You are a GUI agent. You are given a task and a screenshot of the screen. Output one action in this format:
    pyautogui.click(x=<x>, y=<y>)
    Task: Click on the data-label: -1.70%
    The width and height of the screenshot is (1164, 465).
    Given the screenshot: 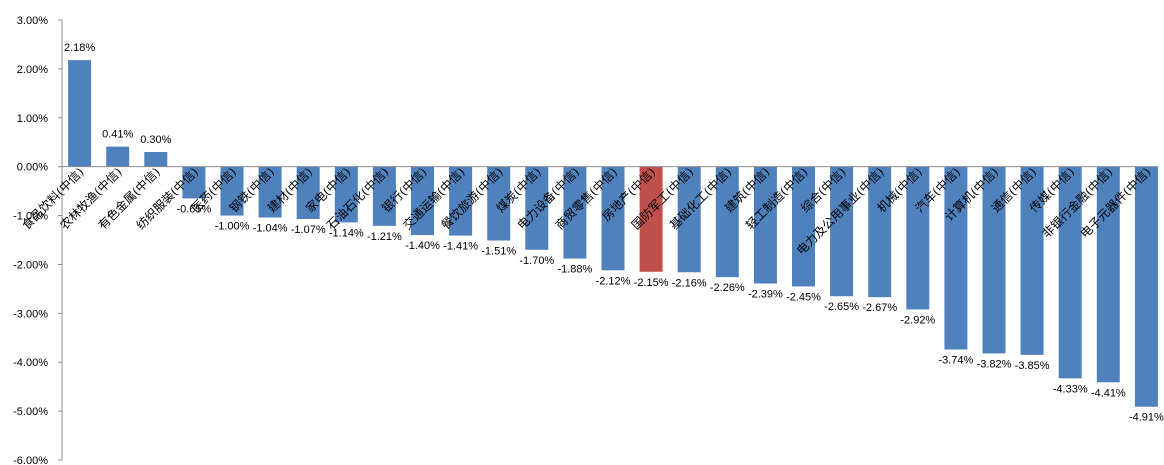 What is the action you would take?
    pyautogui.click(x=536, y=261)
    